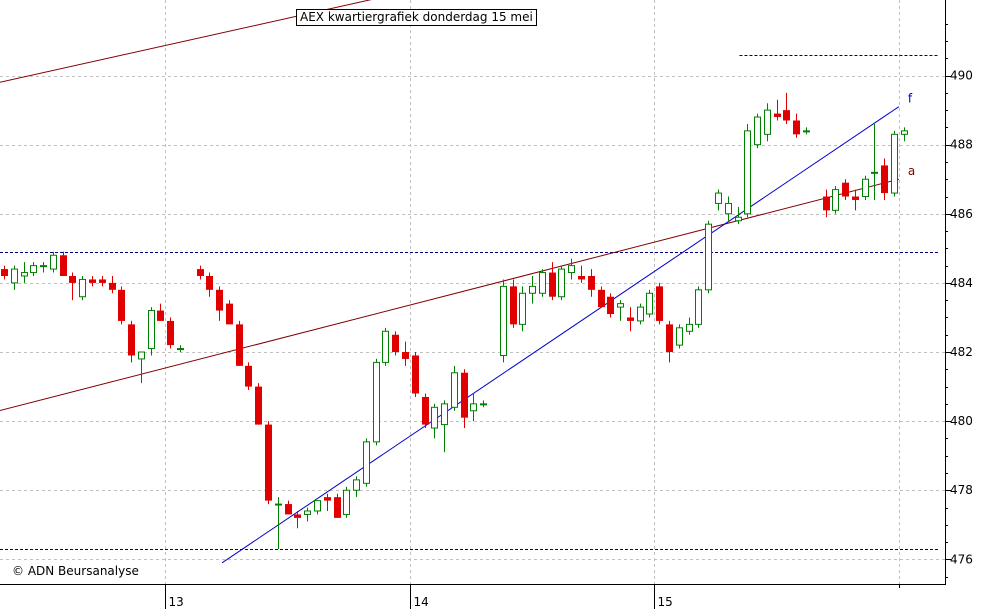 The width and height of the screenshot is (985, 609). Describe the element at coordinates (176, 602) in the screenshot. I see `x-day-label: 13` at that location.